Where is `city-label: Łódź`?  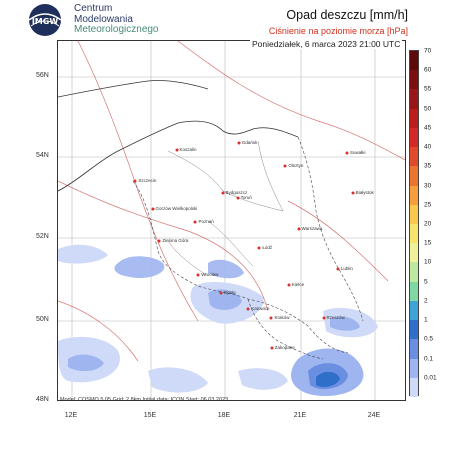
city-label: Łódź is located at coordinates (267, 248).